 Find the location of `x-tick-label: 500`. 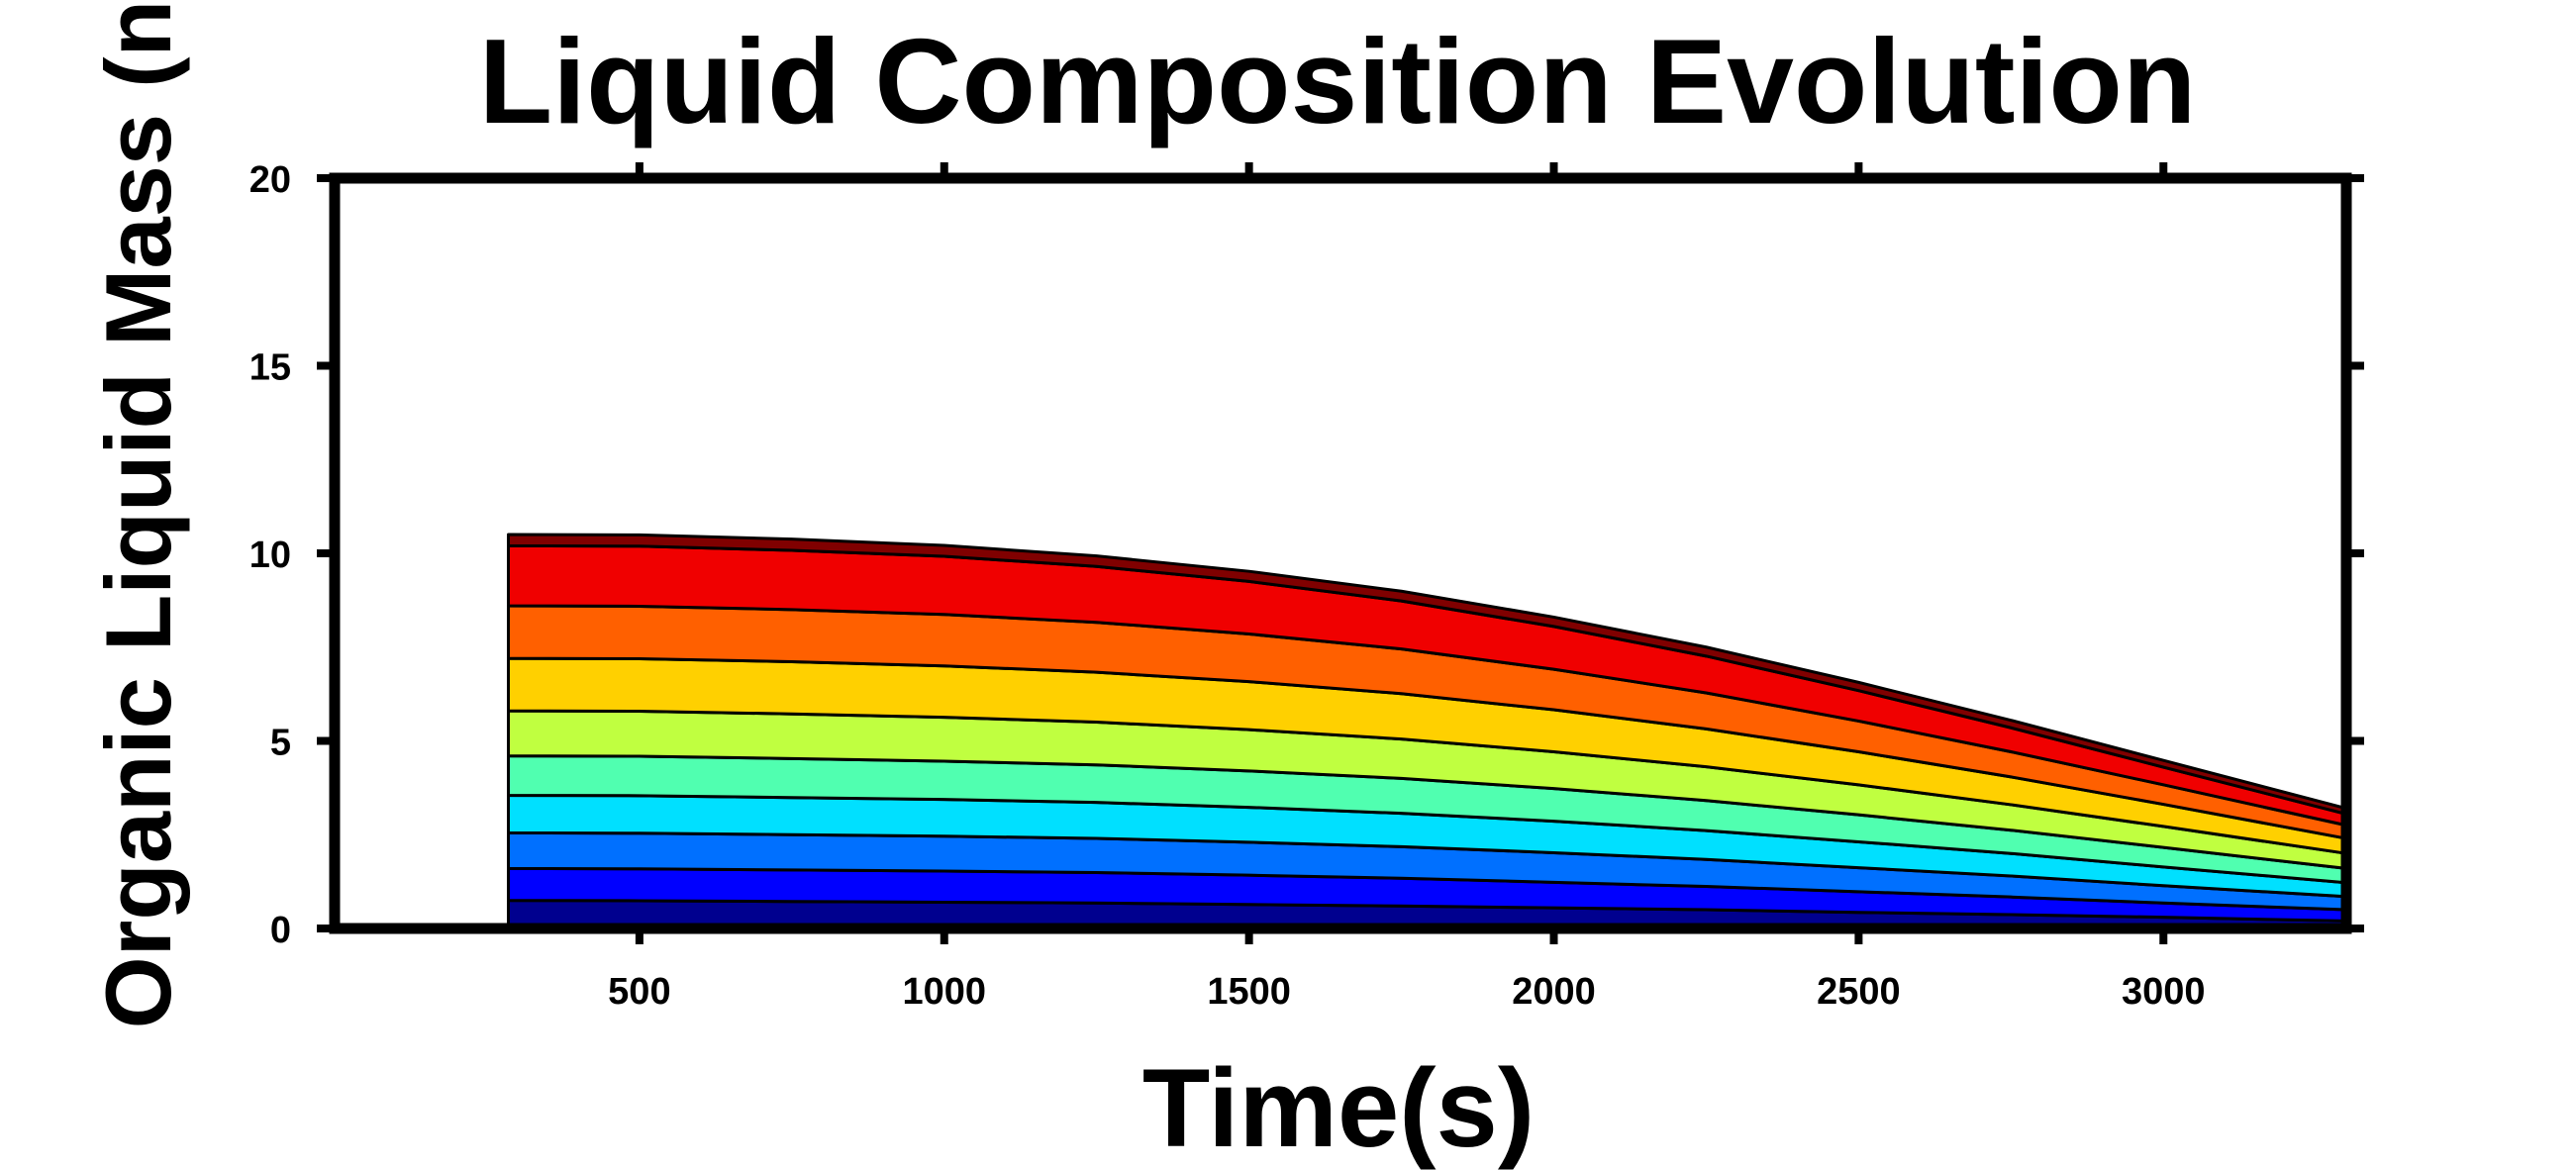

x-tick-label: 500 is located at coordinates (639, 992).